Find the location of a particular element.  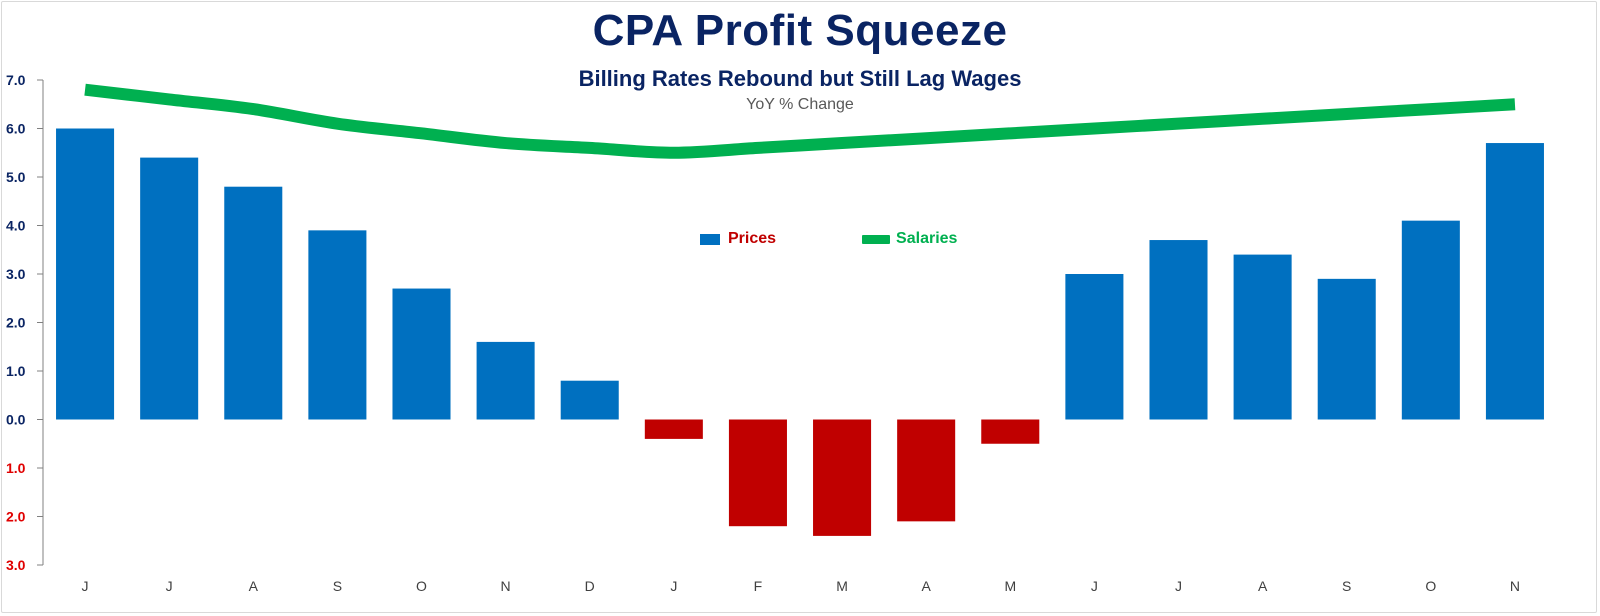

chart-title: CPA Profit Squeeze is located at coordinates (800, 30).